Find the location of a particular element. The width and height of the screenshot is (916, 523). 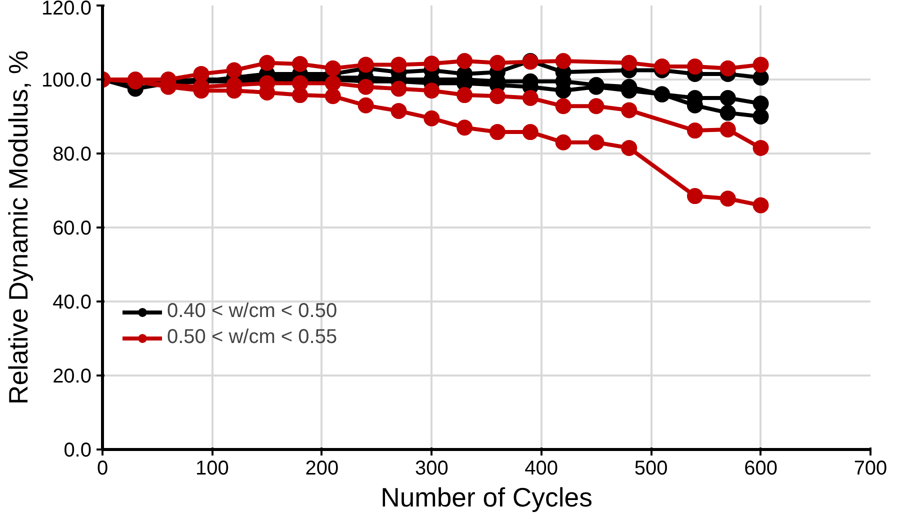

y-tick-label: 0.0 is located at coordinates (78, 451).